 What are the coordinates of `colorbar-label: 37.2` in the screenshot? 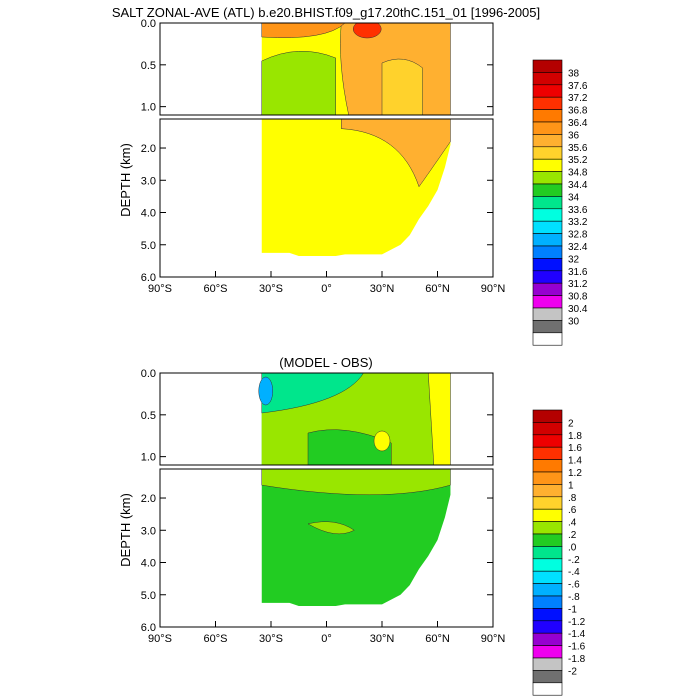 It's located at (578, 98).